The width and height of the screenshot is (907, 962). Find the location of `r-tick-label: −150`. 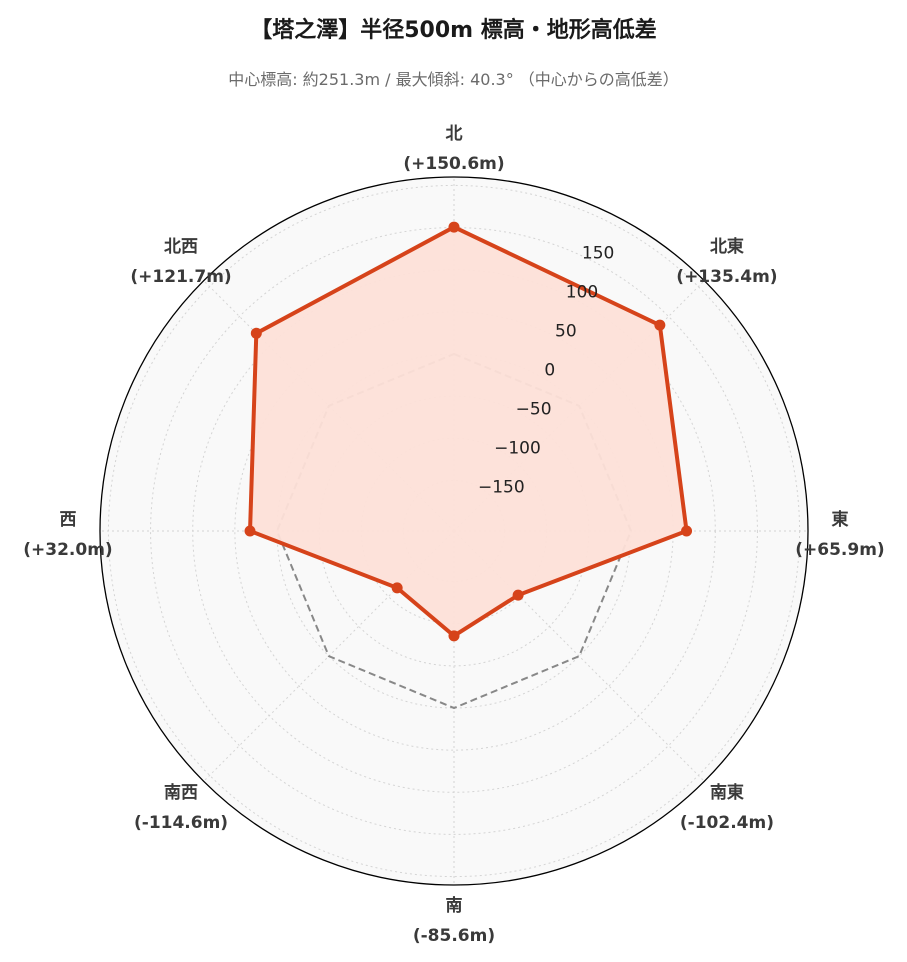

r-tick-label: −150 is located at coordinates (501, 487).